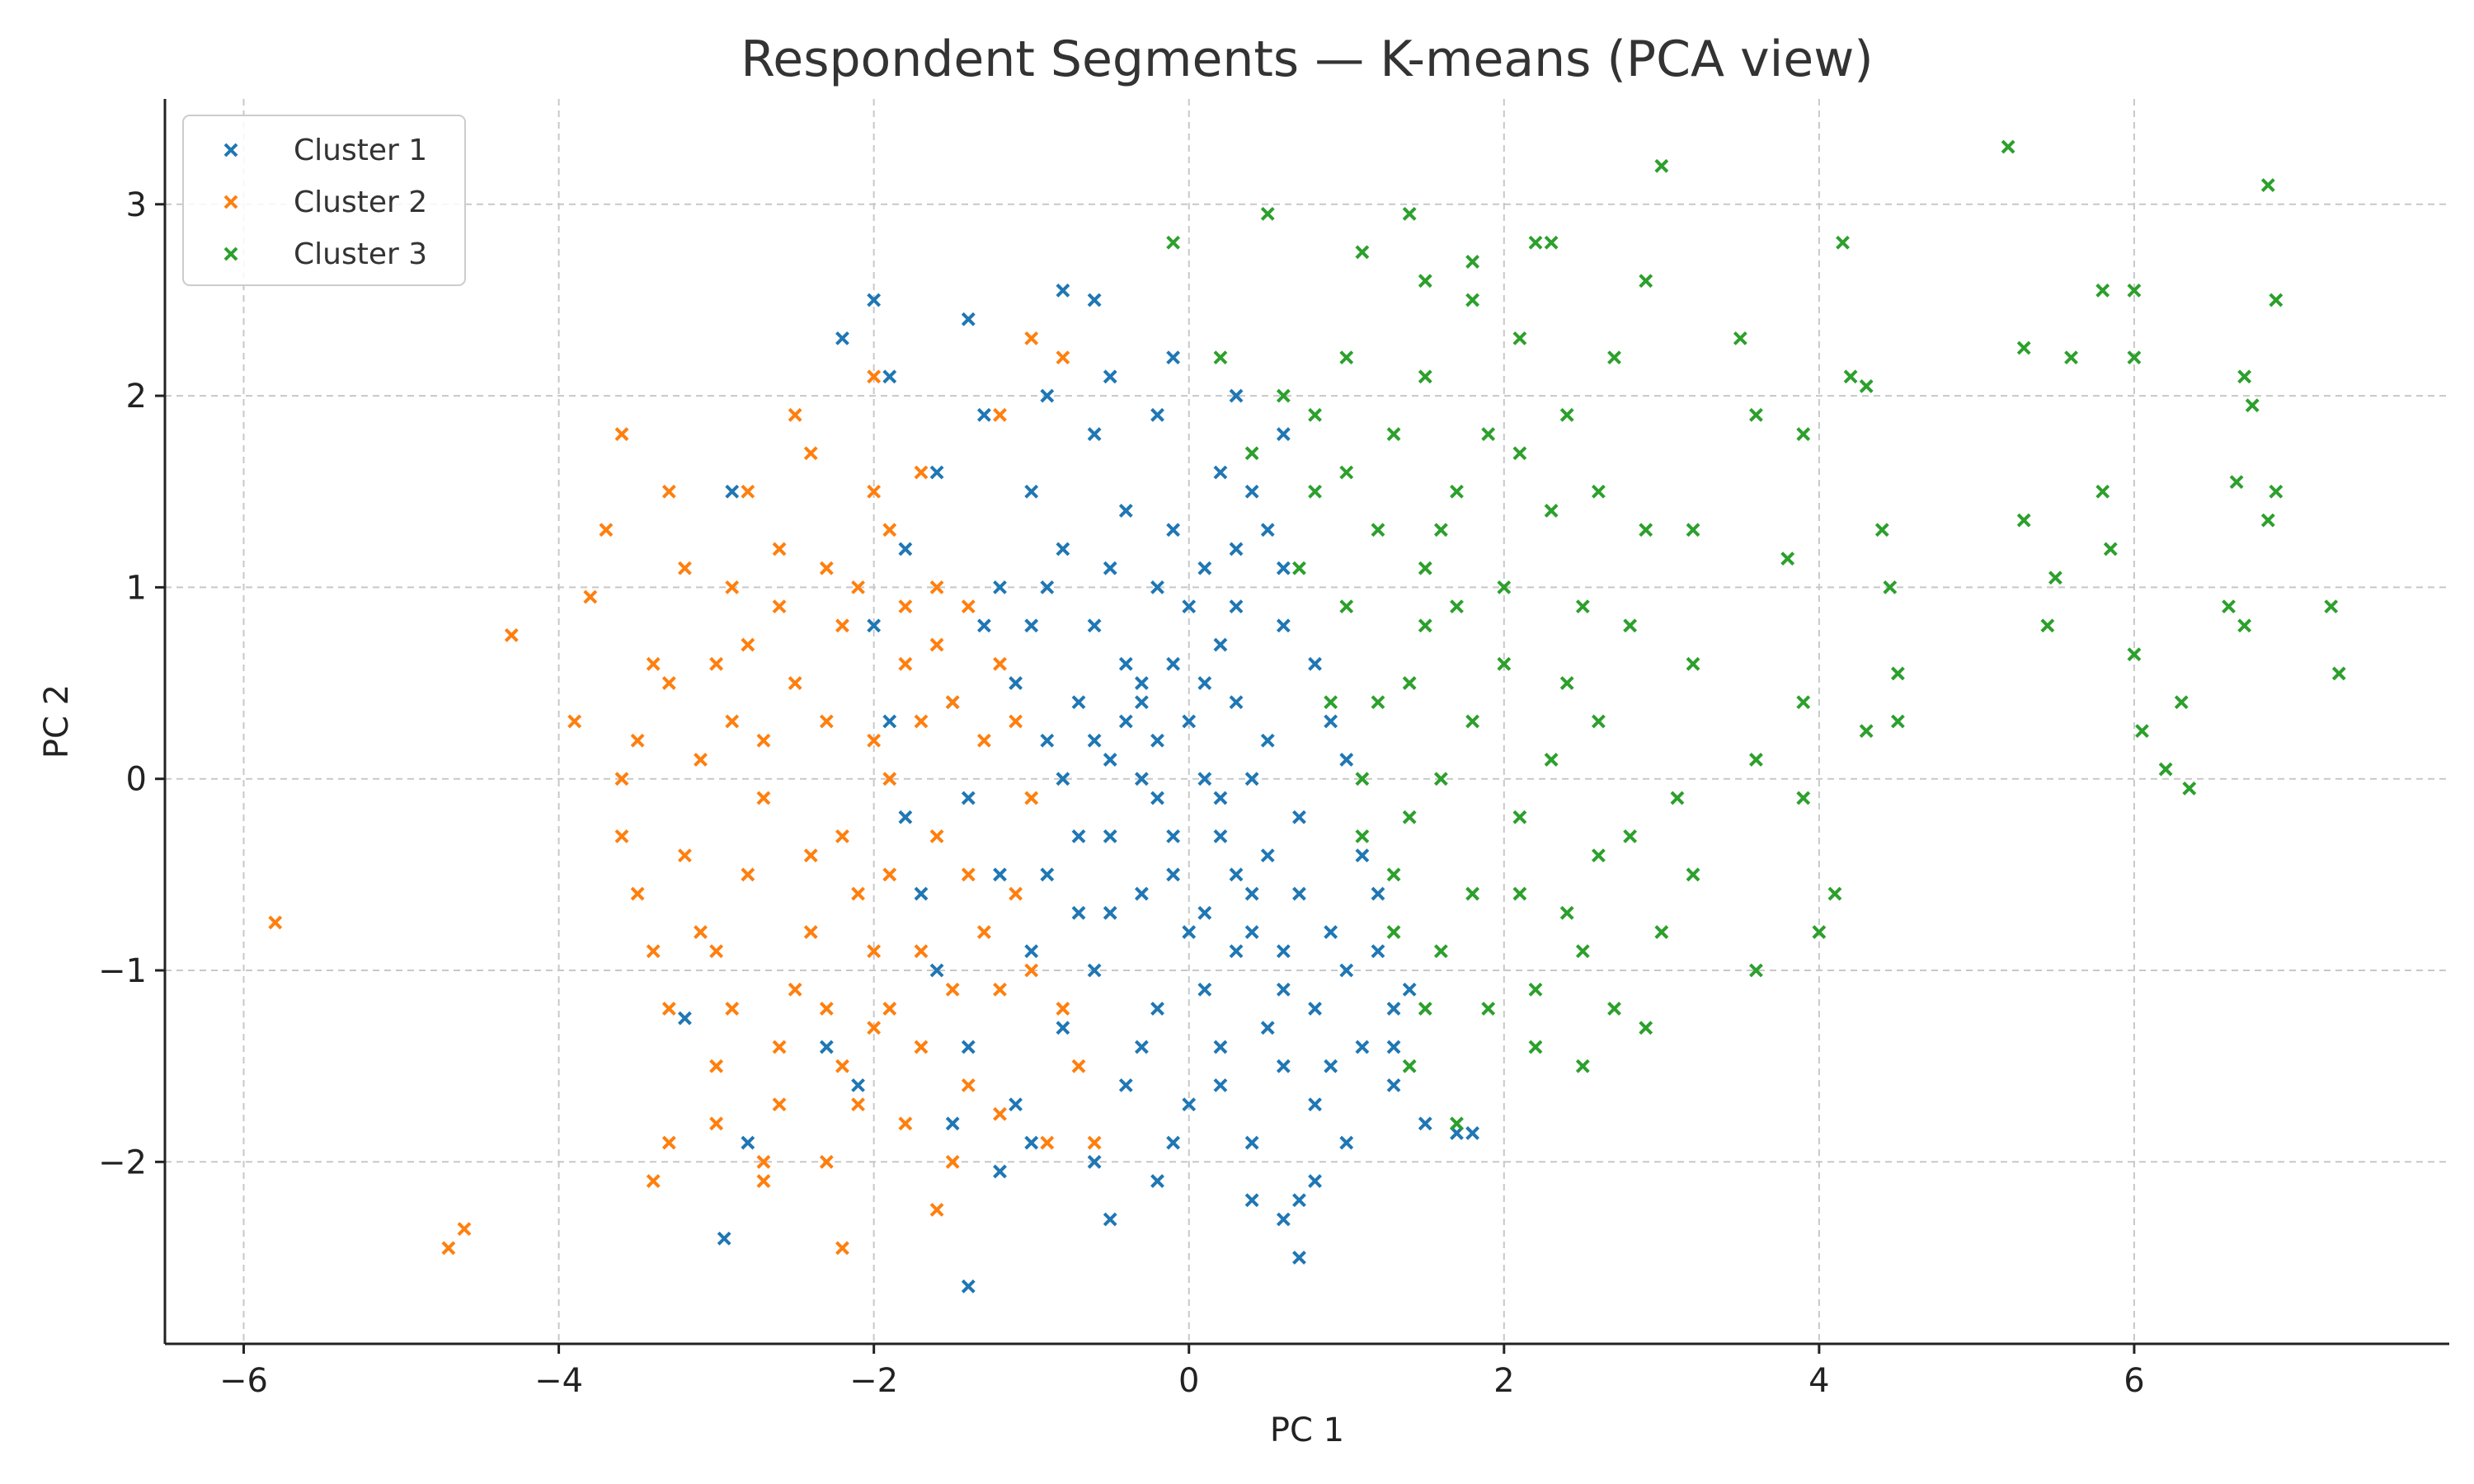 This screenshot has height=1484, width=2474. I want to click on y-tick-label: 0, so click(136, 780).